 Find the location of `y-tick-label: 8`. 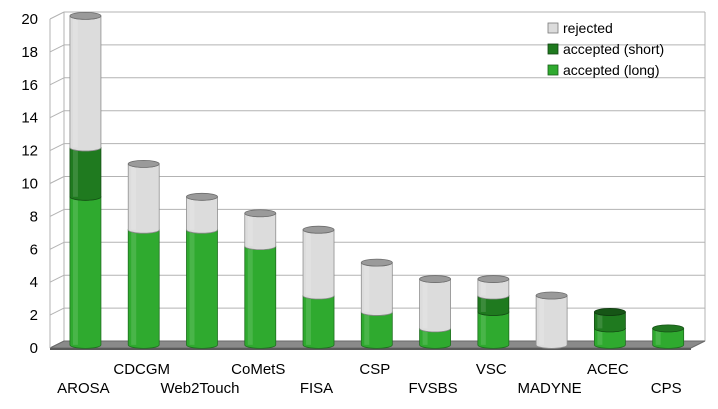

y-tick-label: 8 is located at coordinates (34, 216).